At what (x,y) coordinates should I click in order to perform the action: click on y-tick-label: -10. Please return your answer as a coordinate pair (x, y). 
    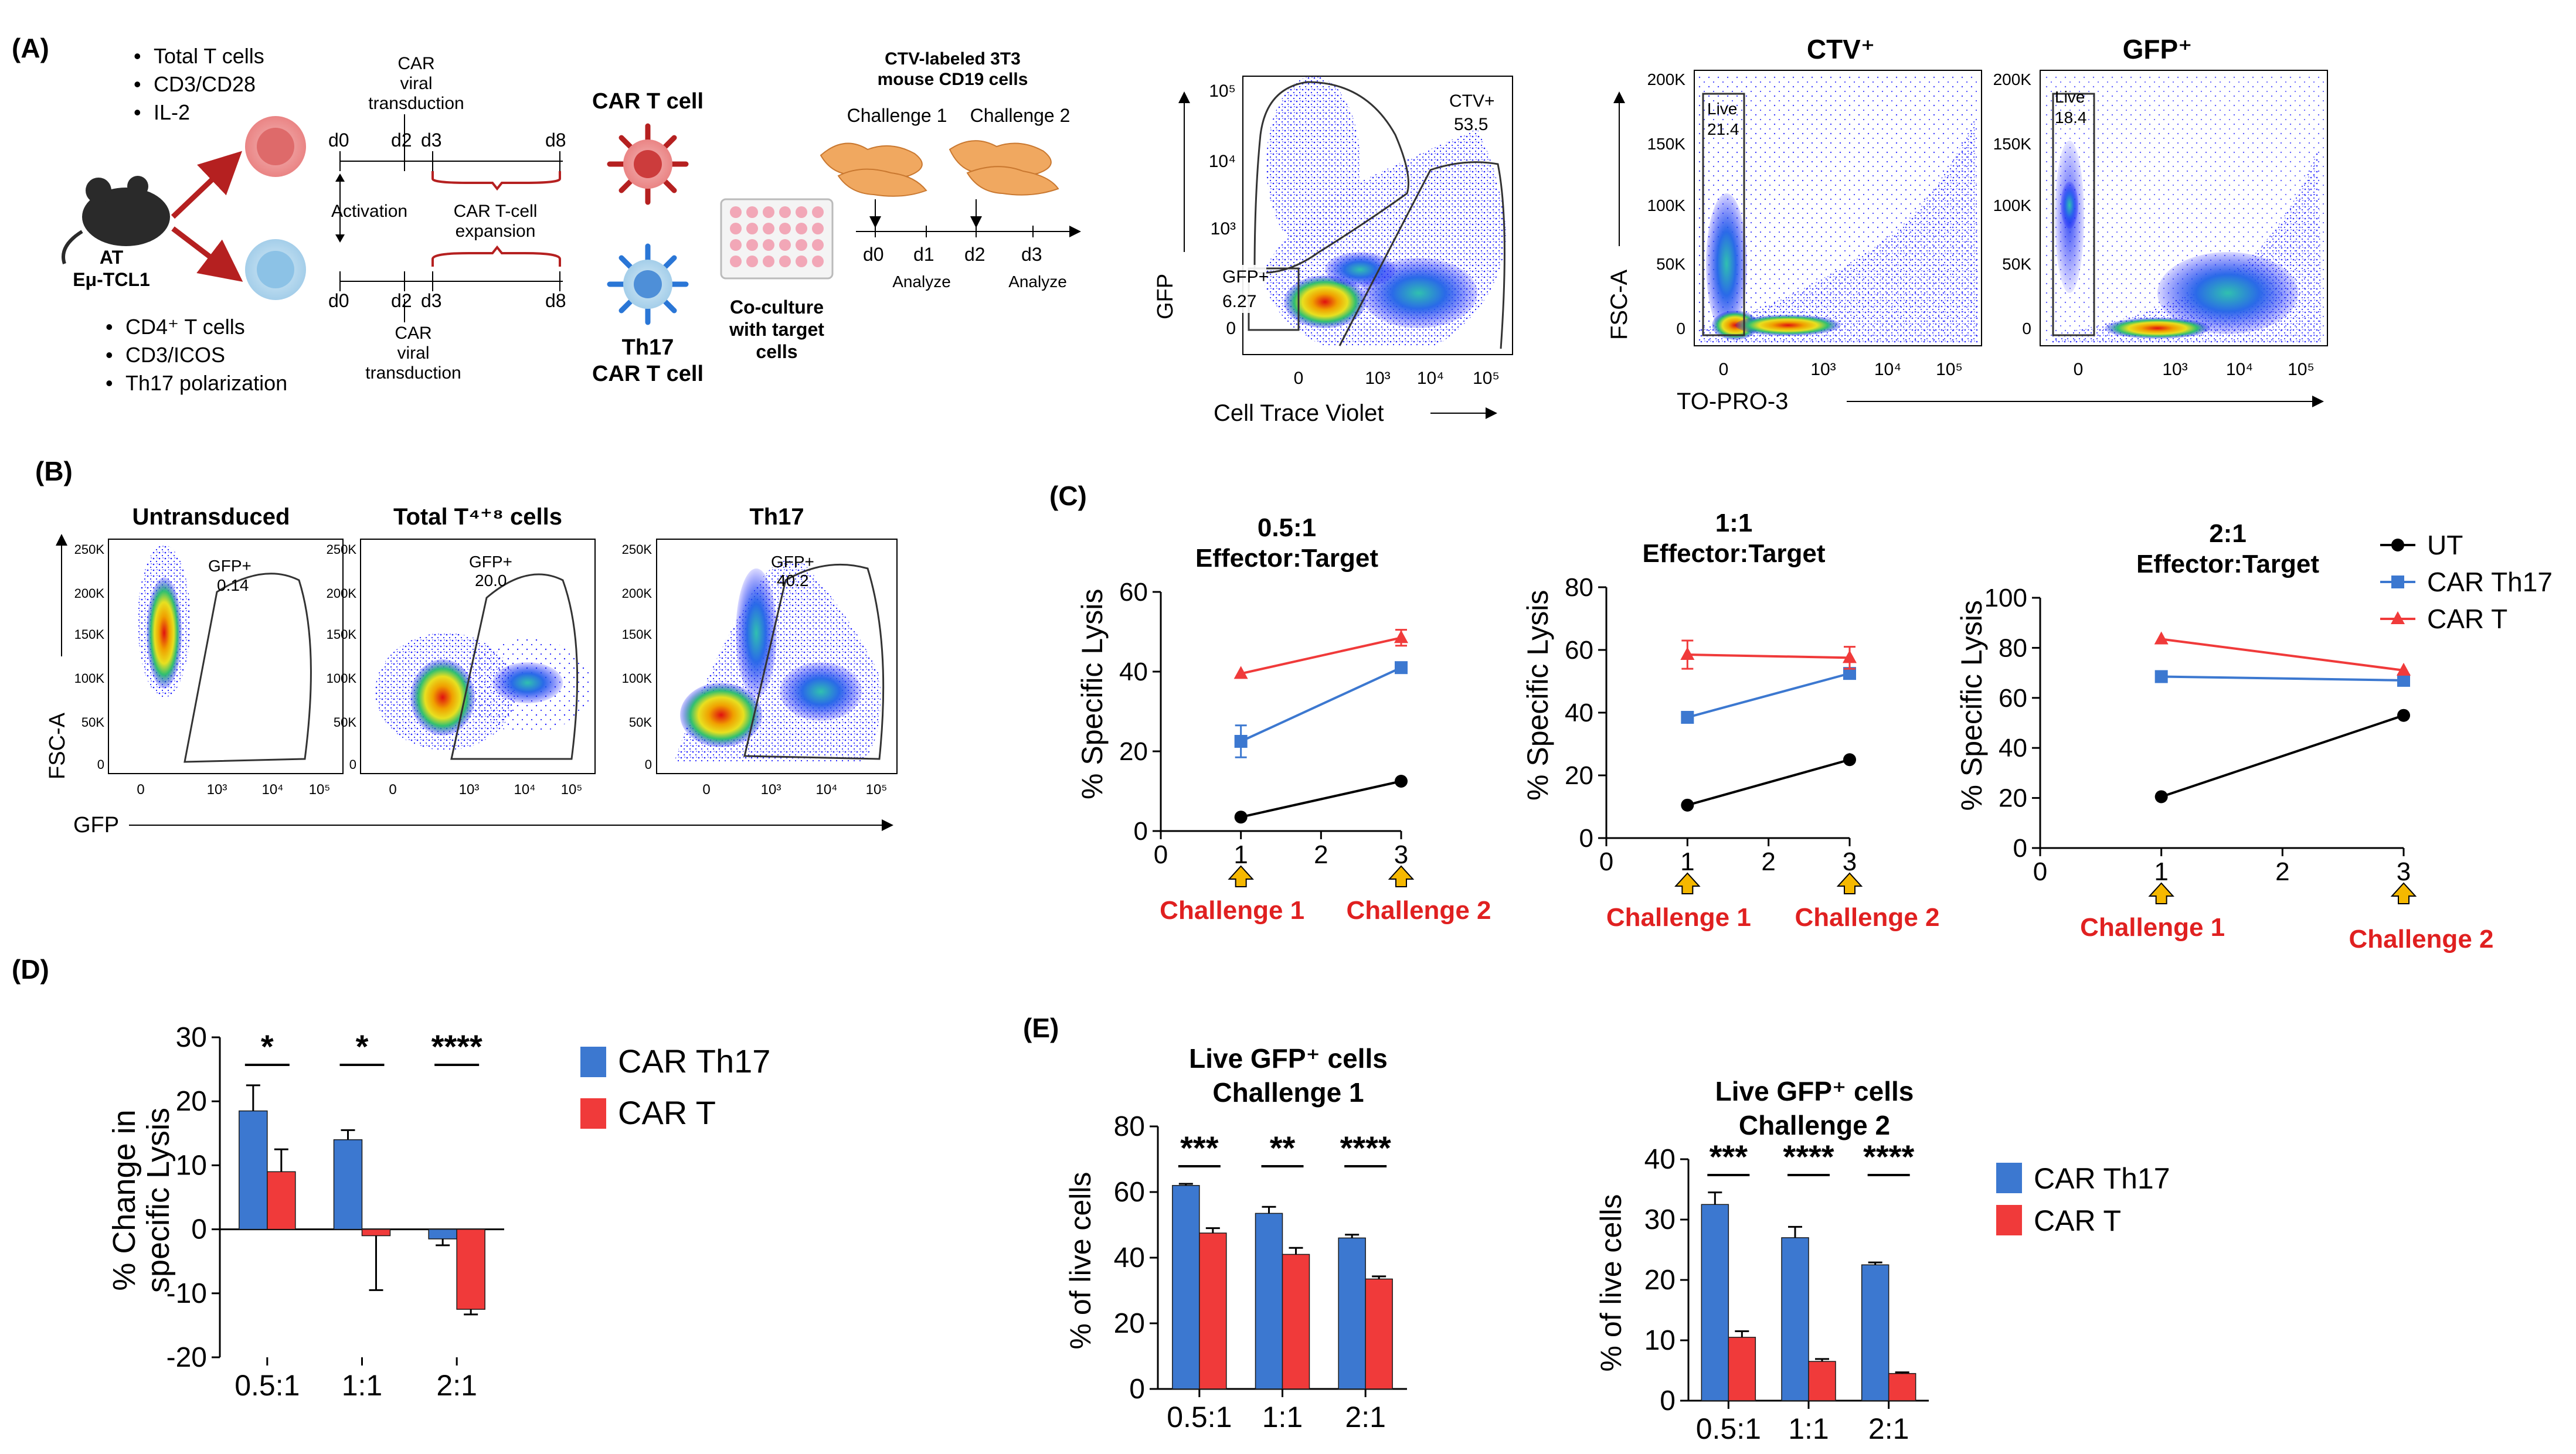
    Looking at the image, I should click on (187, 1293).